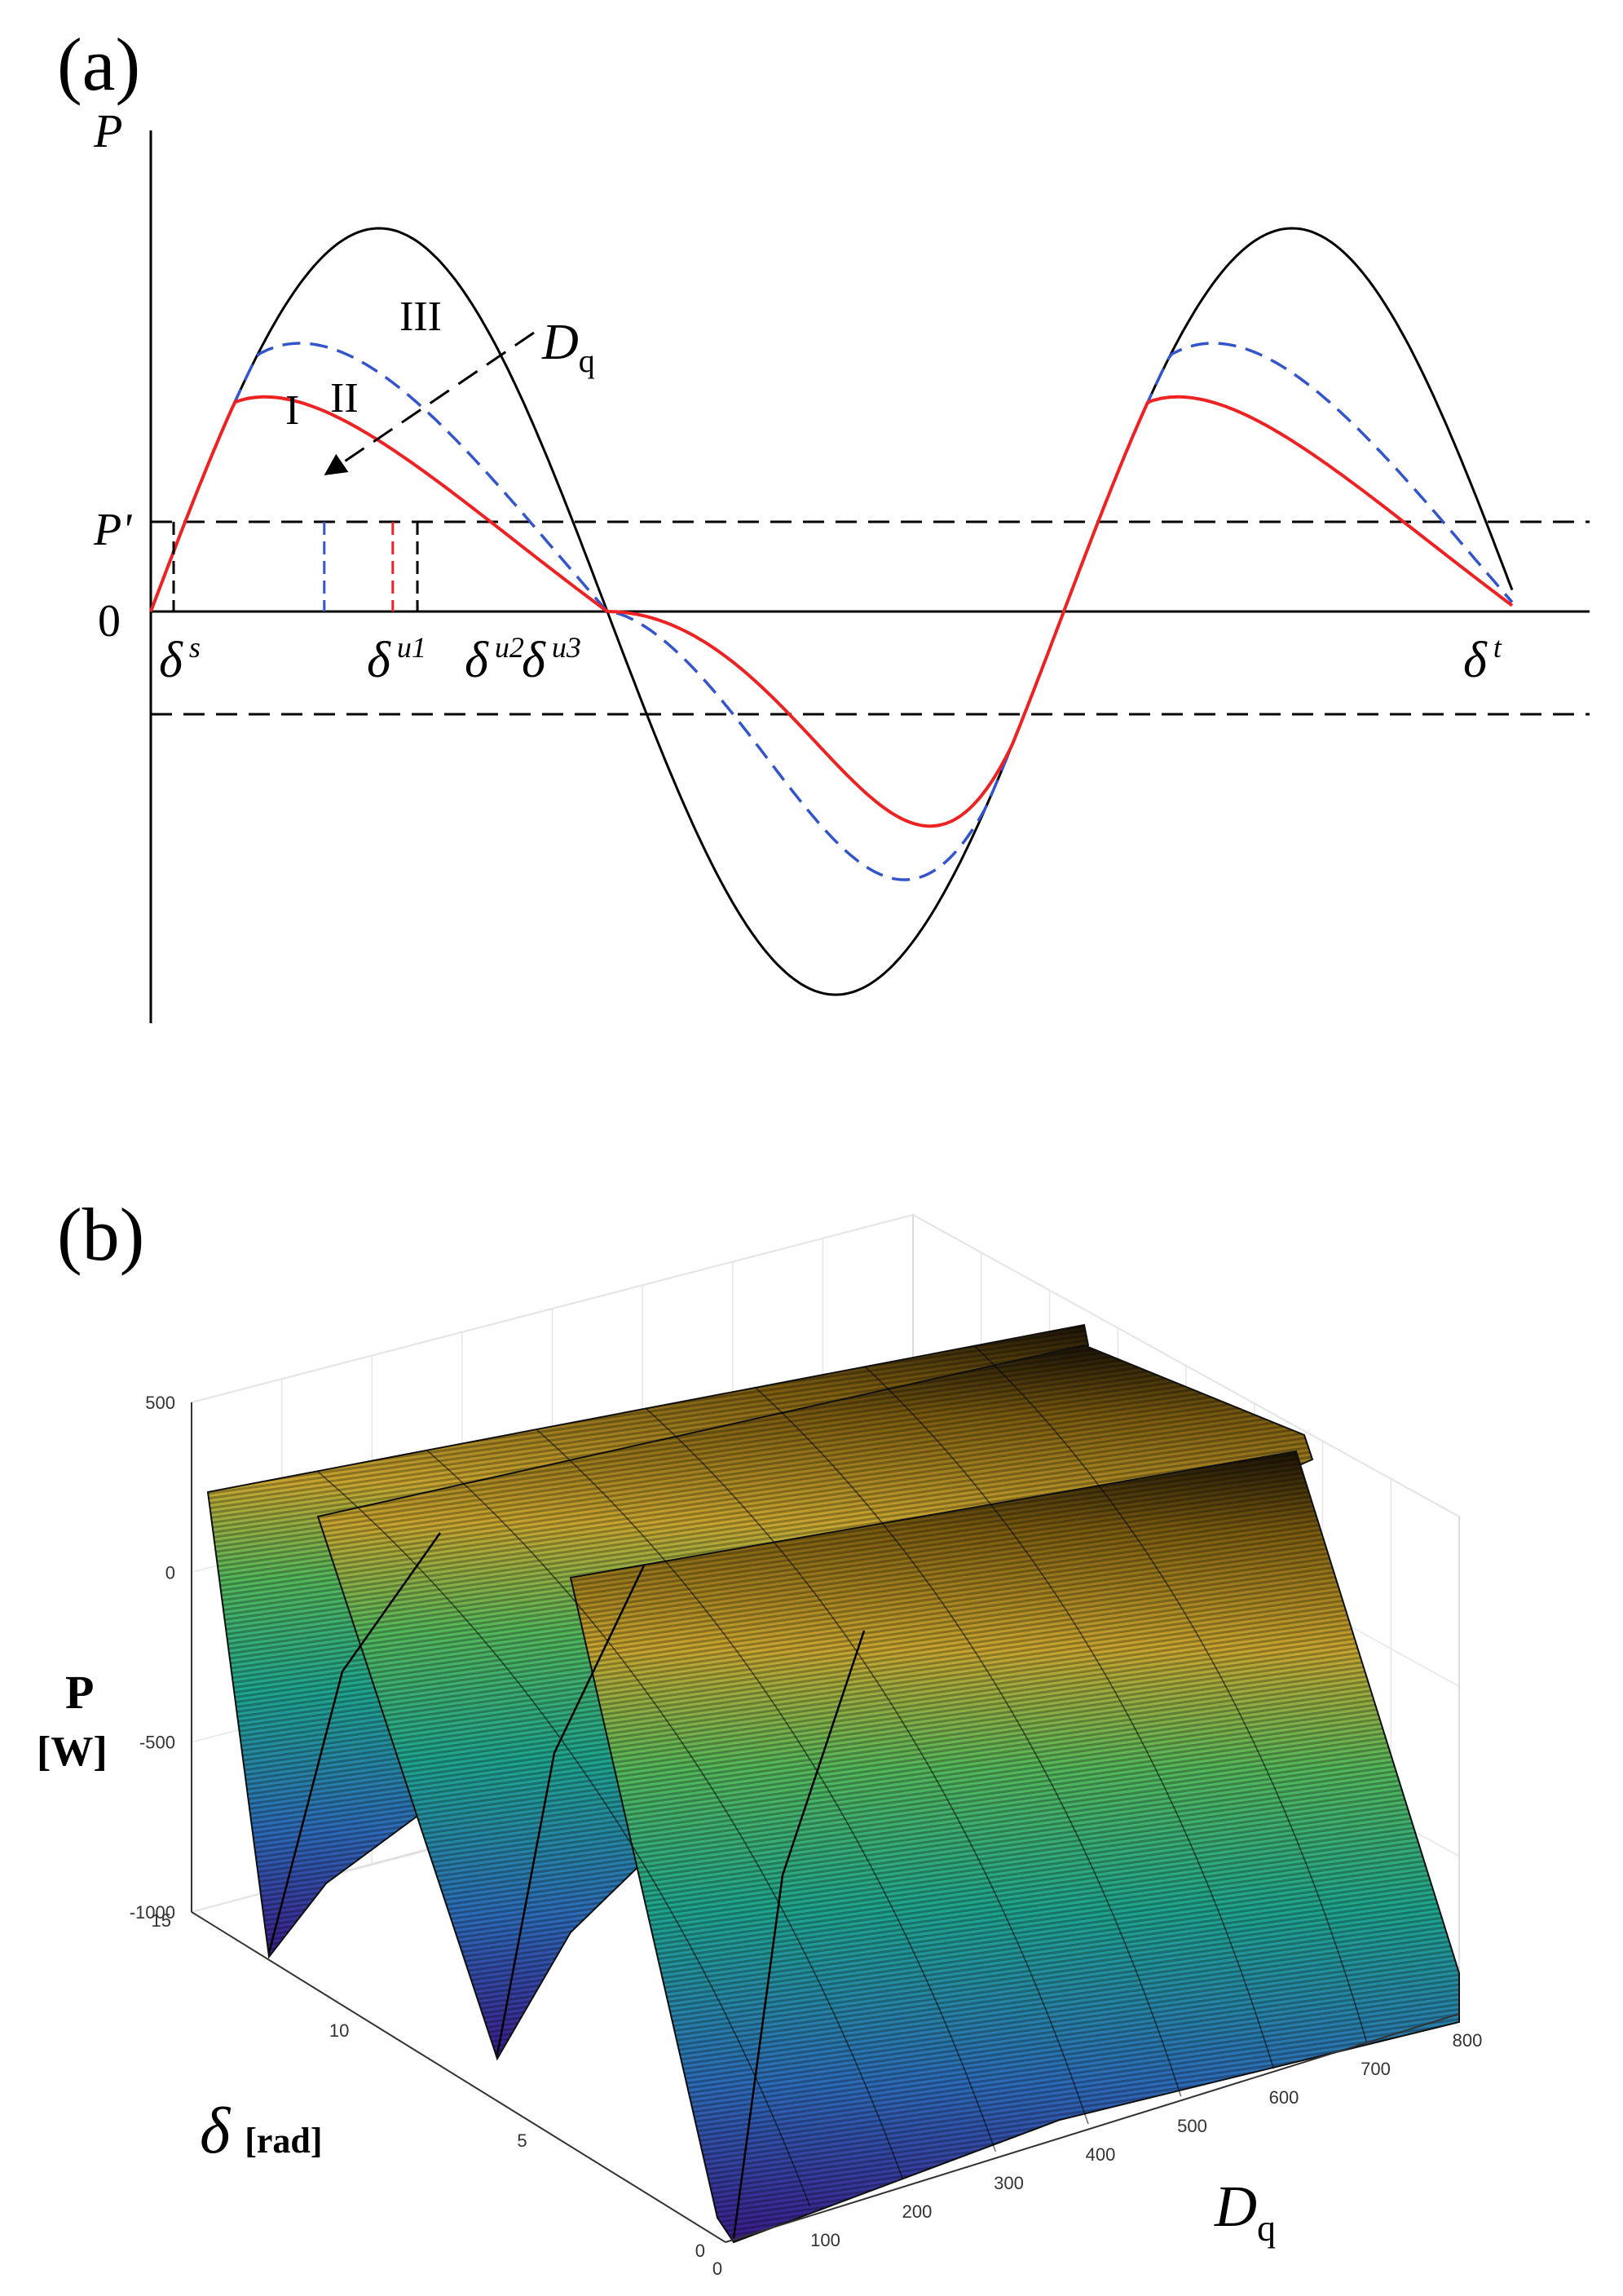 This screenshot has width=1623, height=2296. What do you see at coordinates (420, 317) in the screenshot?
I see `curve-label-iii: III` at bounding box center [420, 317].